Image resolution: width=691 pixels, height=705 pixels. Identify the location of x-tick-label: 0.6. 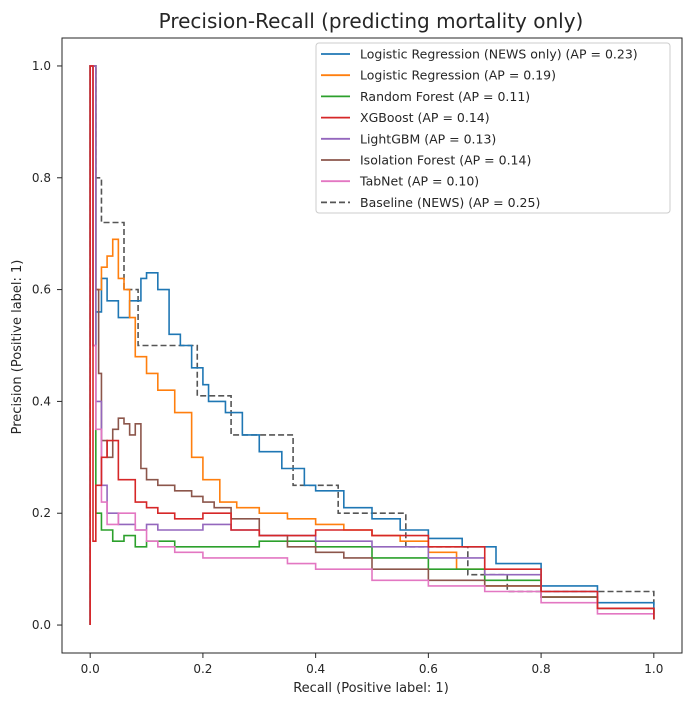
(428, 669).